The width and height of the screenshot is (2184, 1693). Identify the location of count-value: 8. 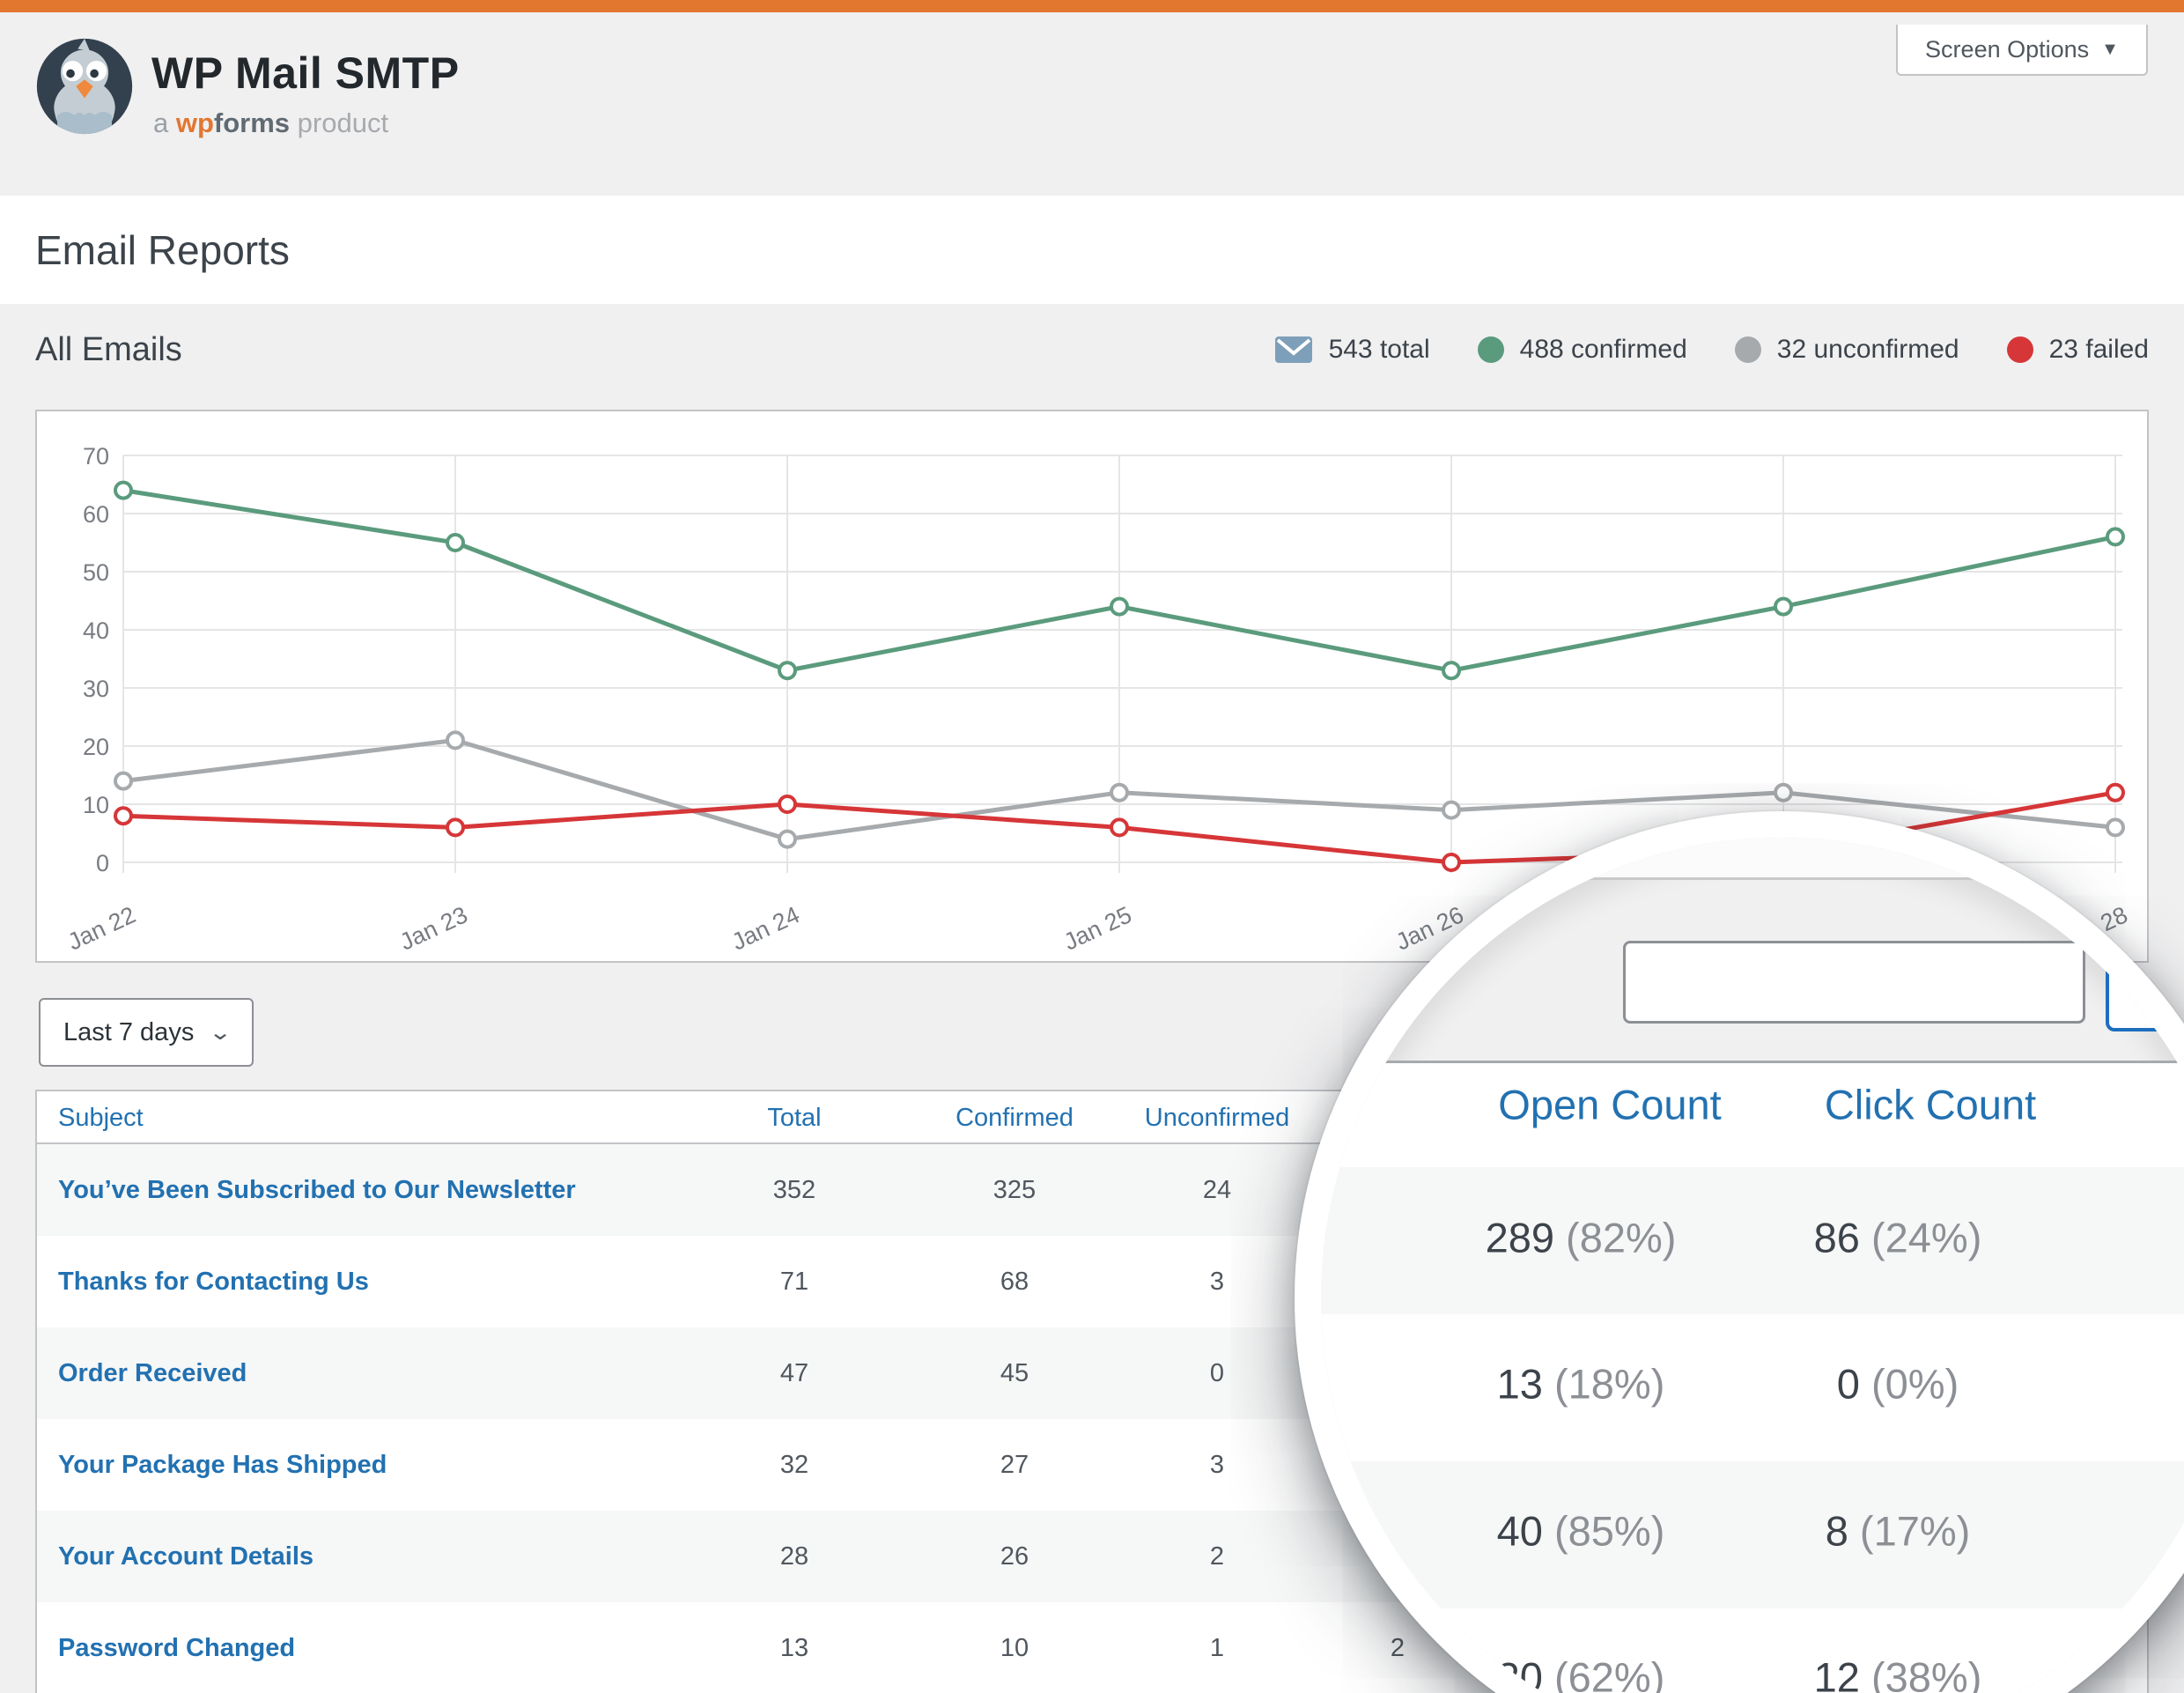
(1836, 1531).